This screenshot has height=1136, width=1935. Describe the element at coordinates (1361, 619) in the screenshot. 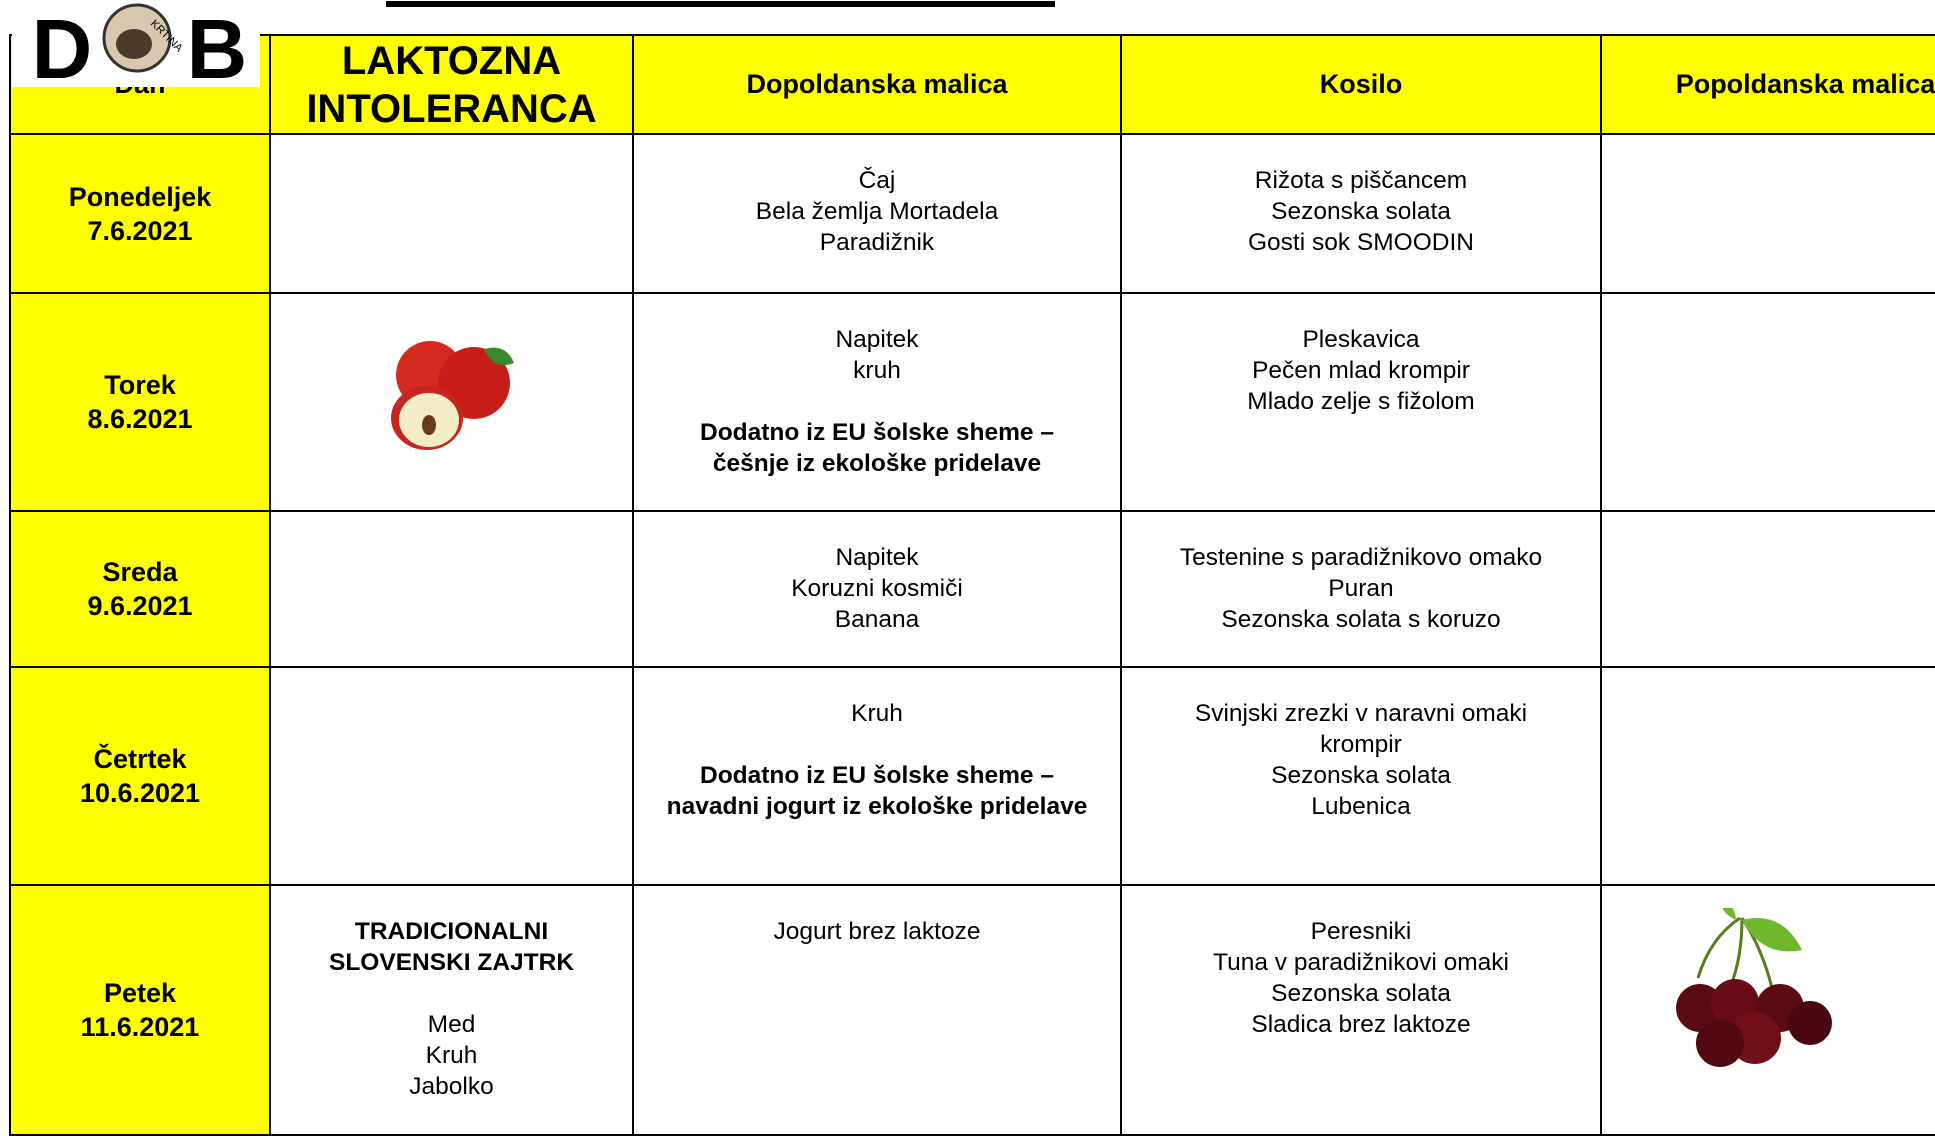

I see `menu-line: Sezonska solata s koruzo` at that location.